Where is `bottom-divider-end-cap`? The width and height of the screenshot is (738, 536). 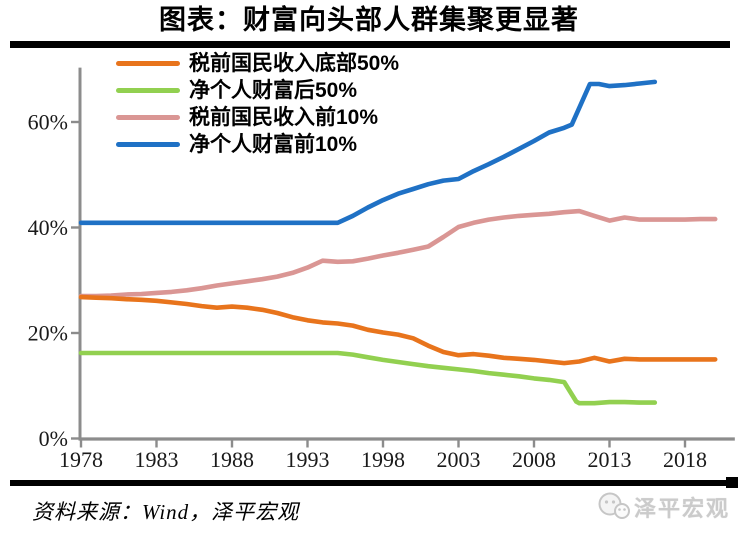
bottom-divider-end-cap is located at coordinates (732, 482).